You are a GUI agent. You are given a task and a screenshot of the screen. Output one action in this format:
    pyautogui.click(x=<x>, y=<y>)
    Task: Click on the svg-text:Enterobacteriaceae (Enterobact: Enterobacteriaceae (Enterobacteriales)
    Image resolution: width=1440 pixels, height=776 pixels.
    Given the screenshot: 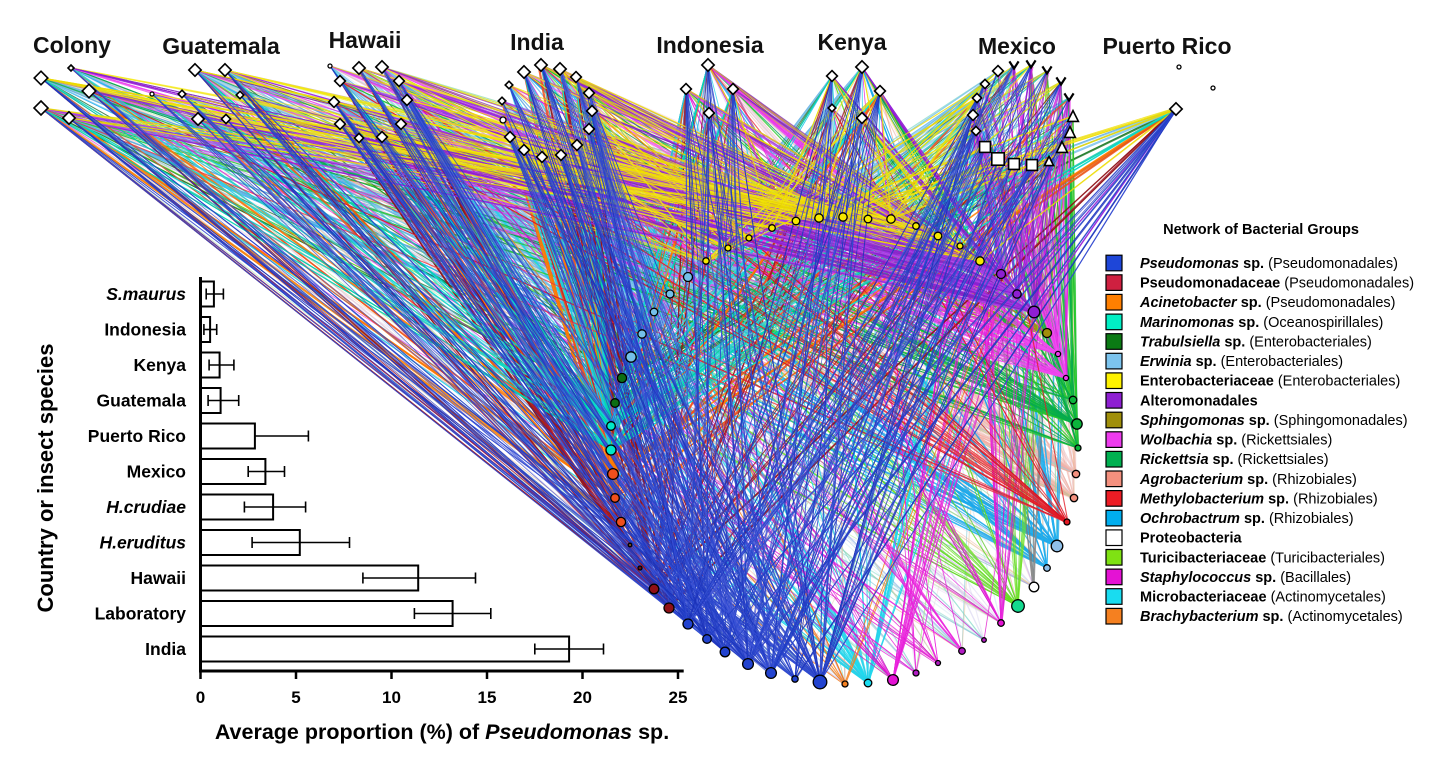 What is the action you would take?
    pyautogui.click(x=1270, y=382)
    